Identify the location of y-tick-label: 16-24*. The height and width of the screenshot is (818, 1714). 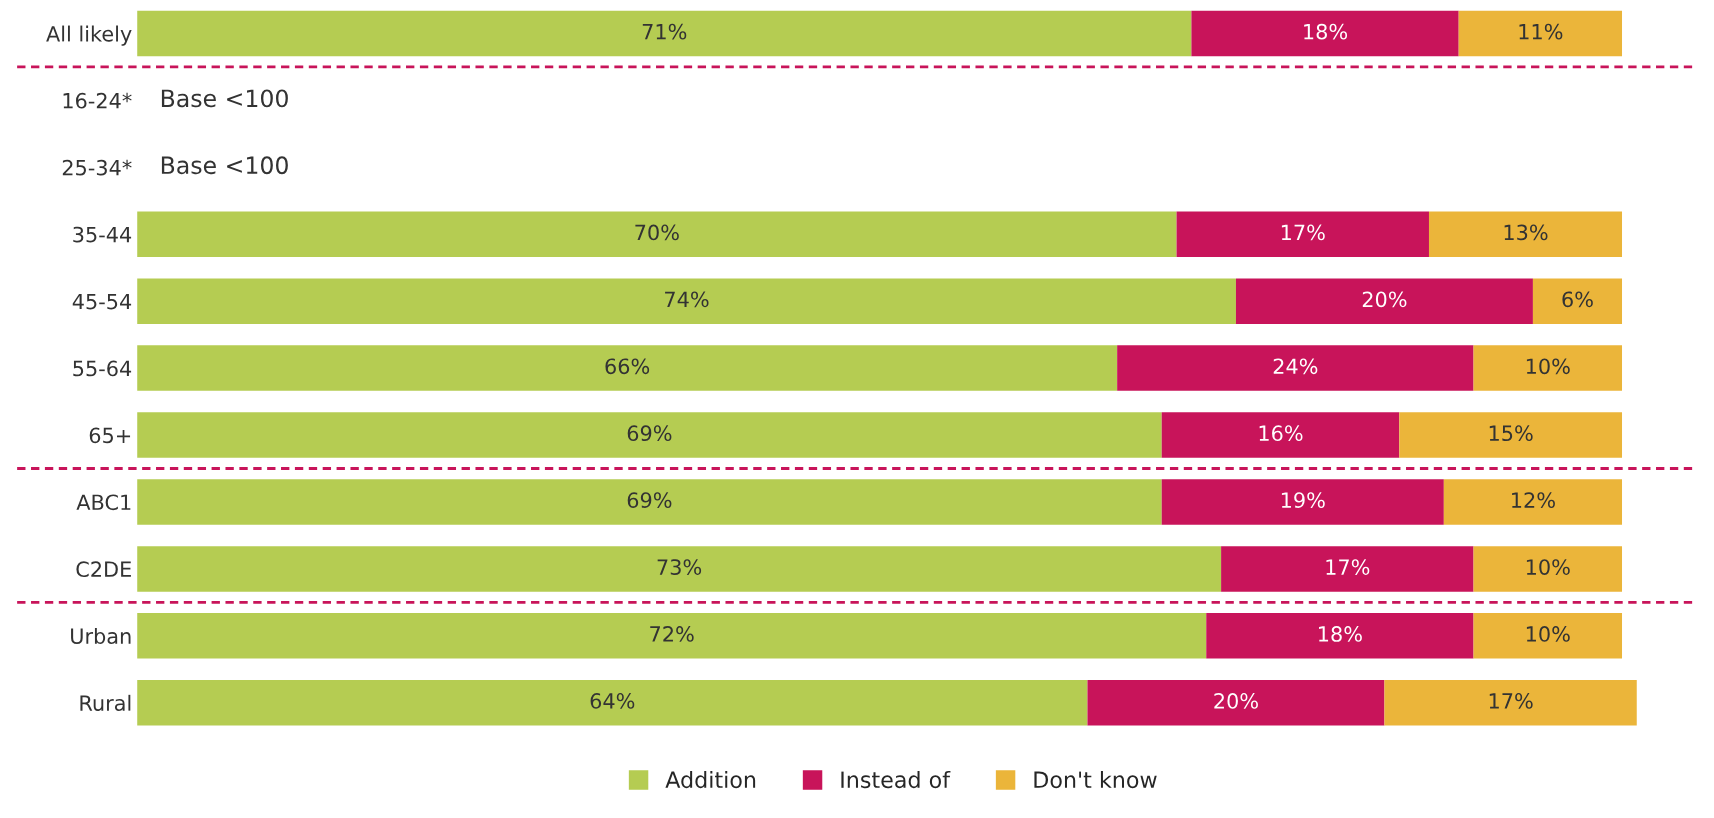
(97, 100).